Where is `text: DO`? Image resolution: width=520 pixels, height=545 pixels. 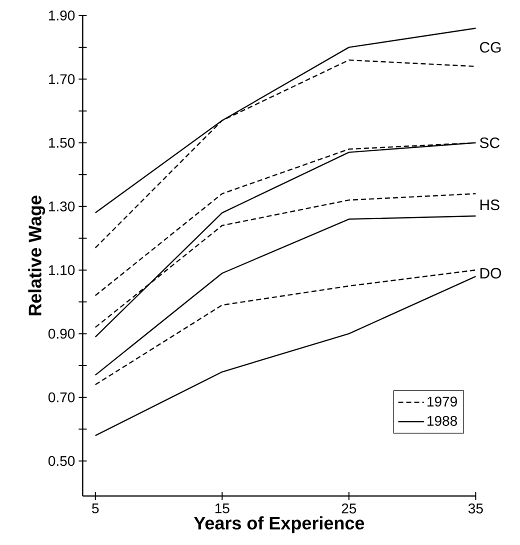
text: DO is located at coordinates (491, 273).